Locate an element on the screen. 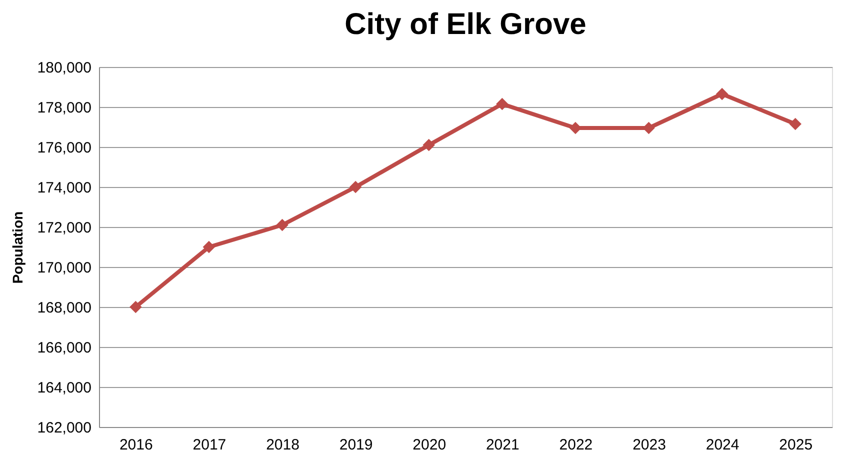  x-tick-label: 2017 is located at coordinates (209, 445).